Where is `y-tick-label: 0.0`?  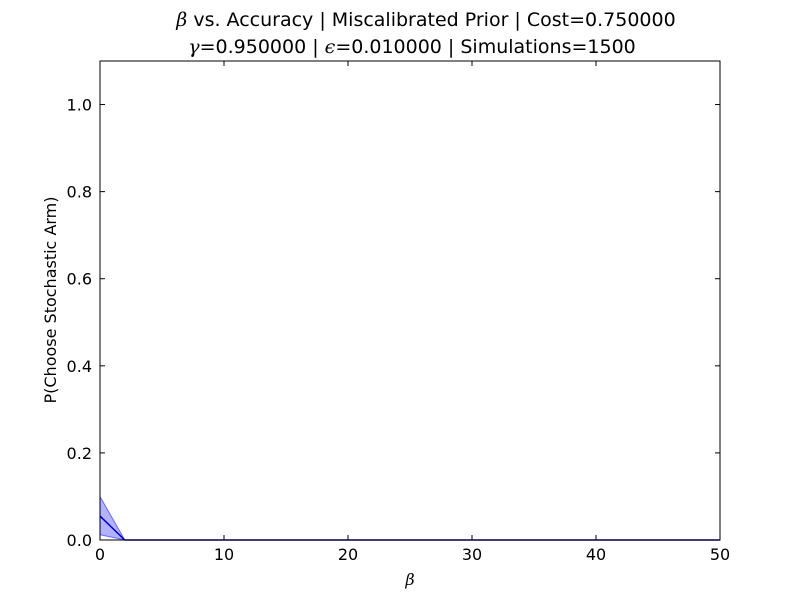 y-tick-label: 0.0 is located at coordinates (79, 540).